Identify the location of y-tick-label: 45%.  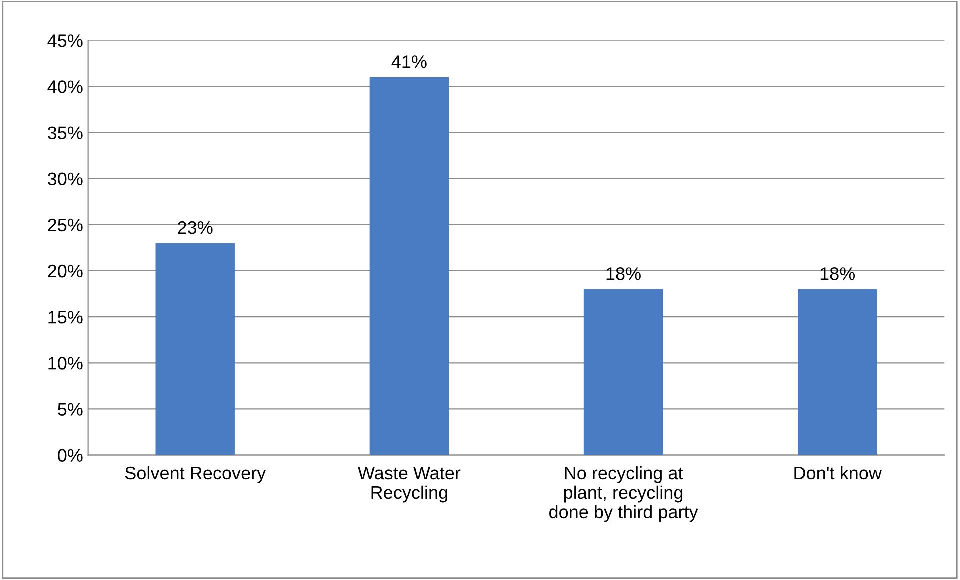
(65, 41).